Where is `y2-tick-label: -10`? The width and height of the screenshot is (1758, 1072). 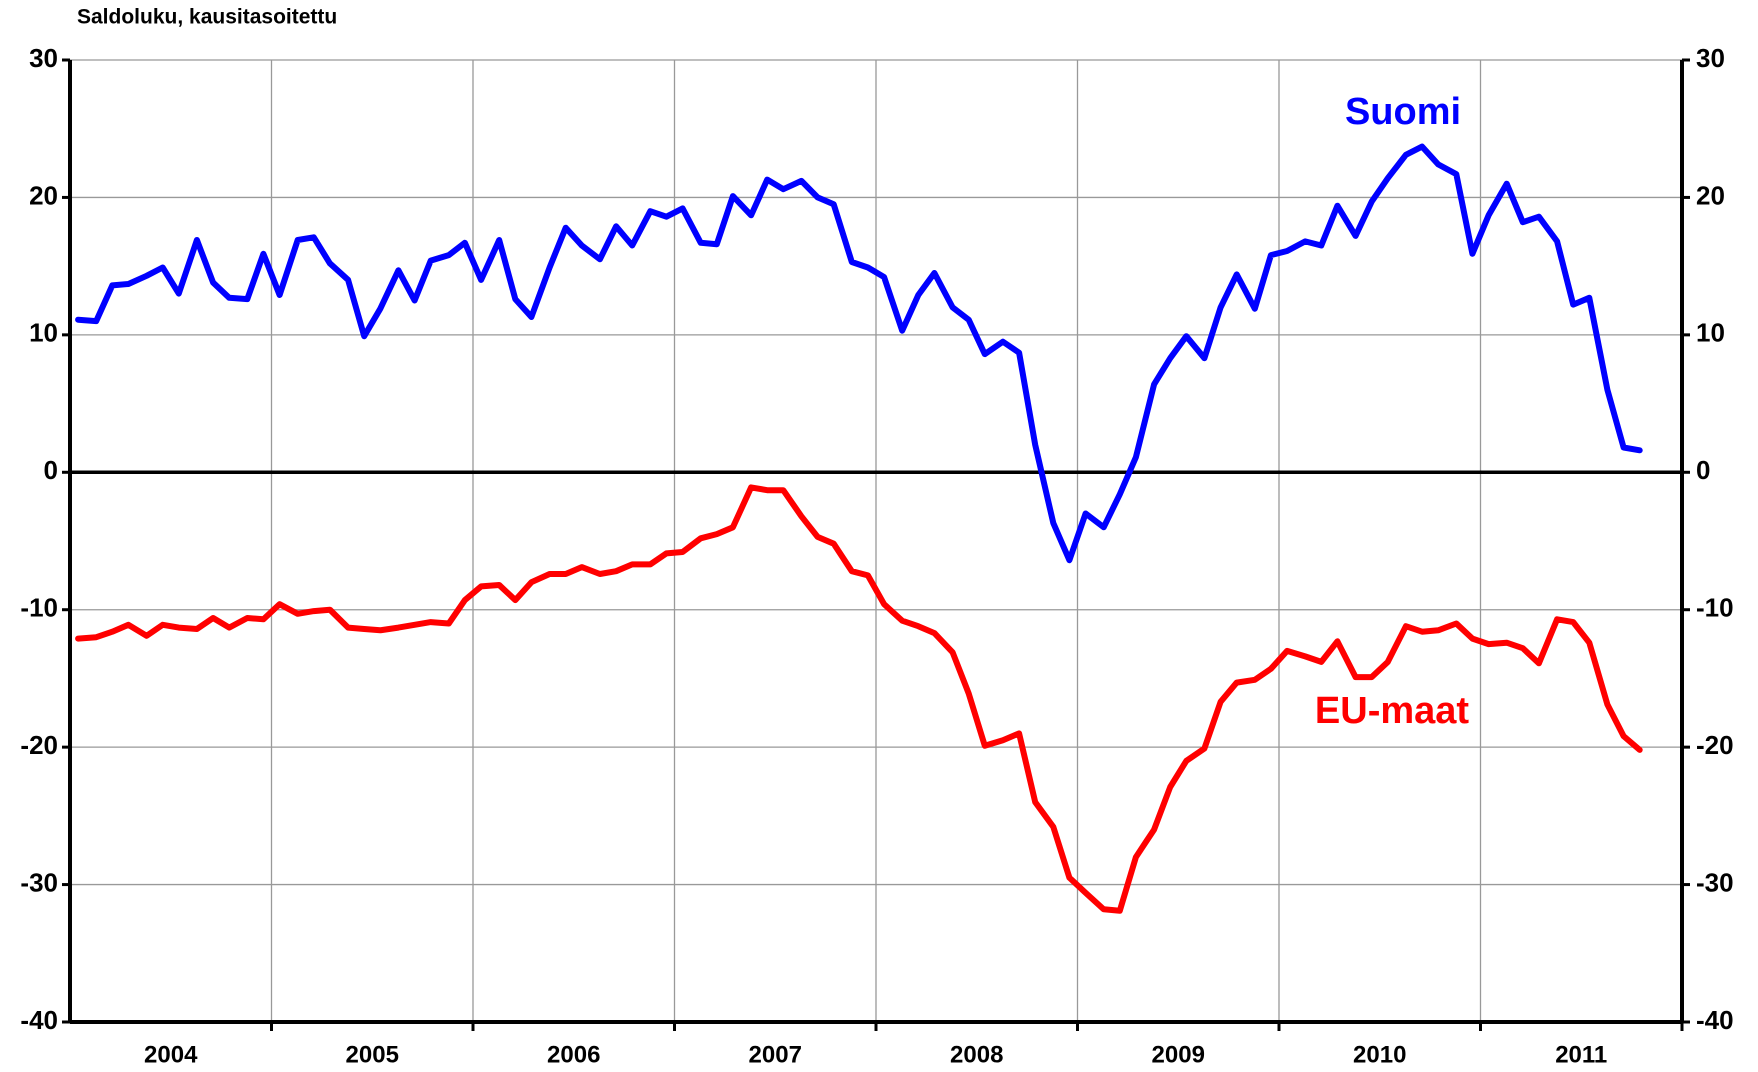
y2-tick-label: -10 is located at coordinates (1715, 608).